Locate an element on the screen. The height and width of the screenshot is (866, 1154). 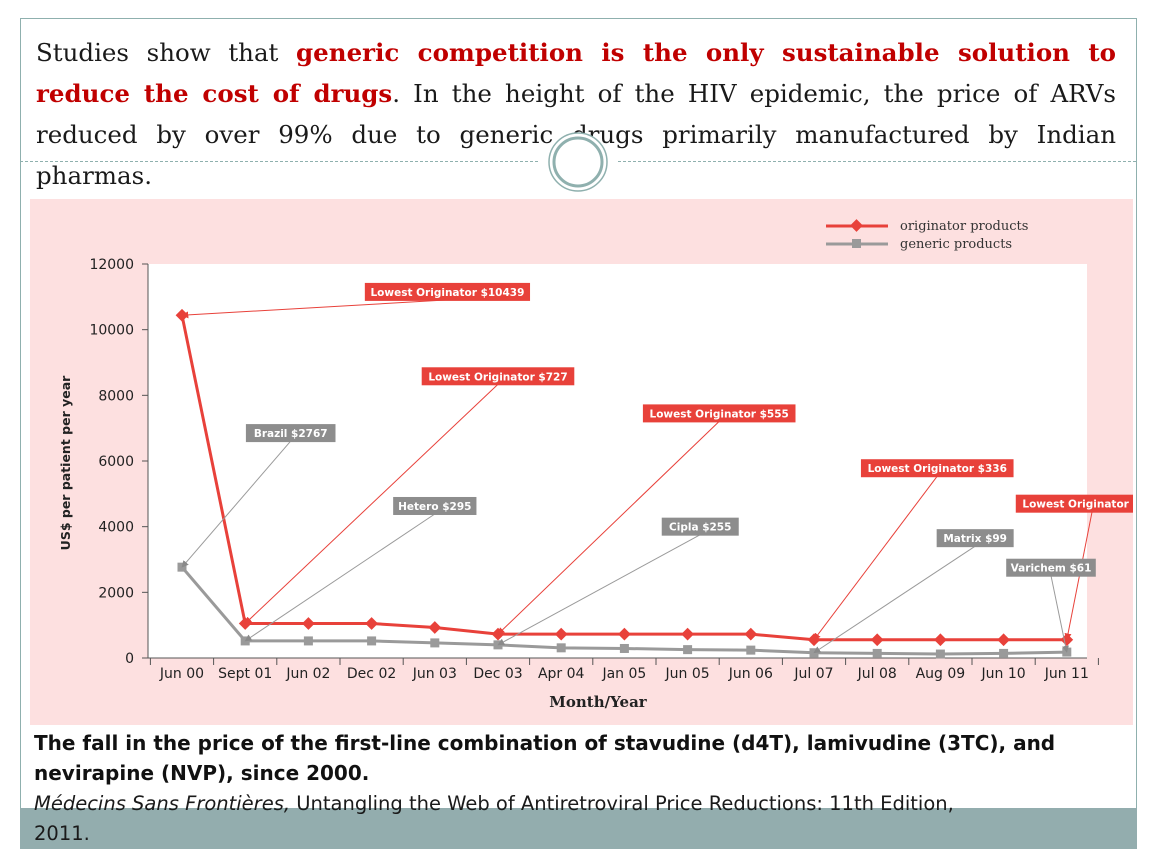
generic-annotation-label: Hetero $295 is located at coordinates (434, 507).